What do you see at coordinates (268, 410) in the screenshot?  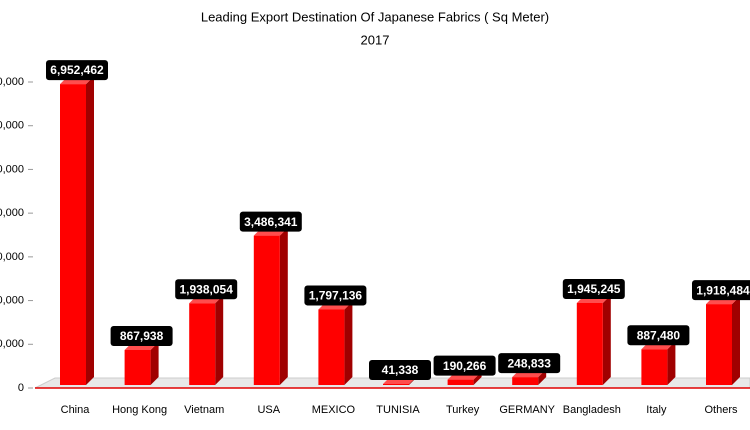 I see `x-tick-label: USA` at bounding box center [268, 410].